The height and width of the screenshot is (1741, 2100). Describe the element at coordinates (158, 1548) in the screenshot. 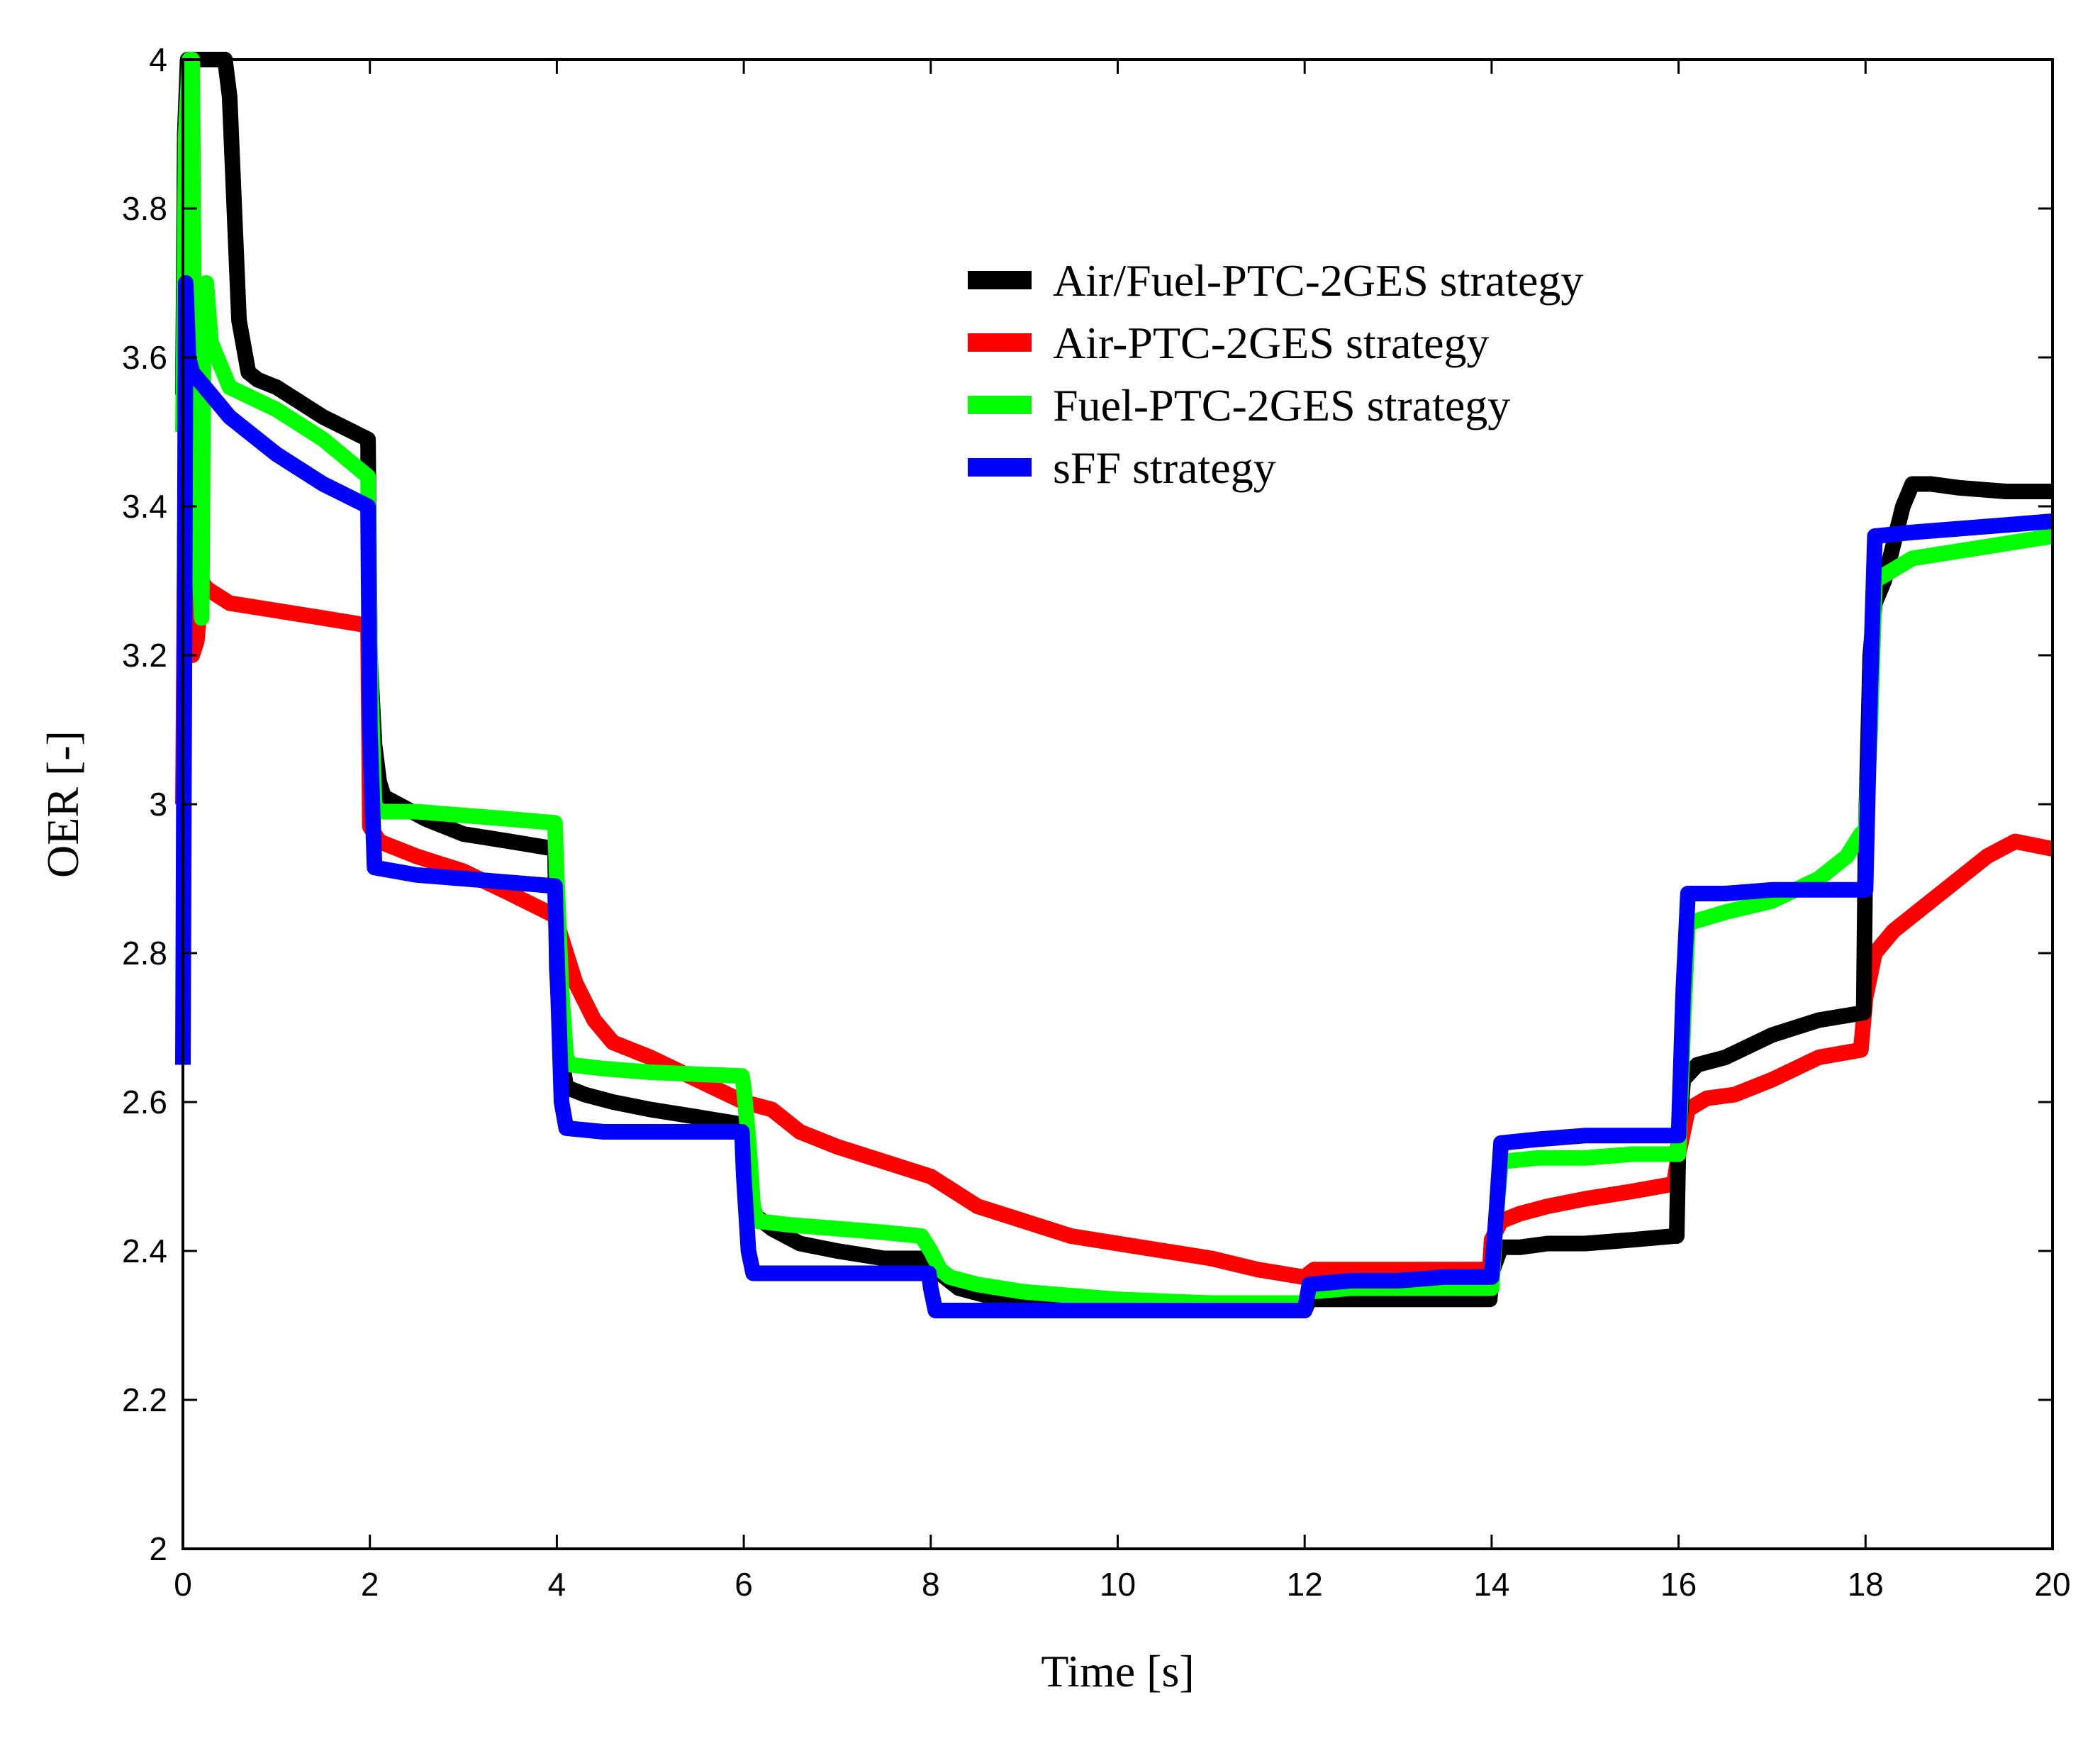

I see `y-tick-label-0: 2` at that location.